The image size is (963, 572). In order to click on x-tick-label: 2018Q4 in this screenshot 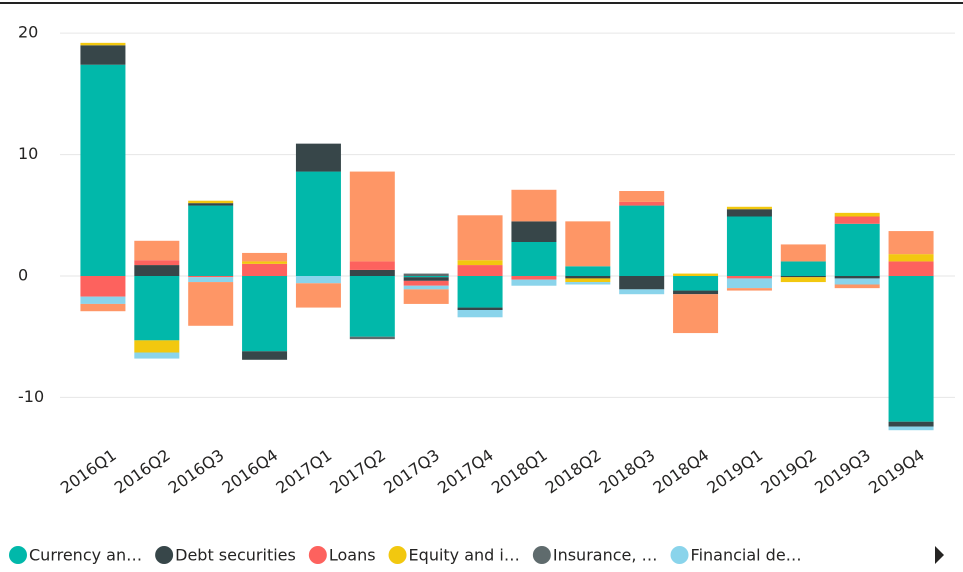, I will do `click(681, 471)`.